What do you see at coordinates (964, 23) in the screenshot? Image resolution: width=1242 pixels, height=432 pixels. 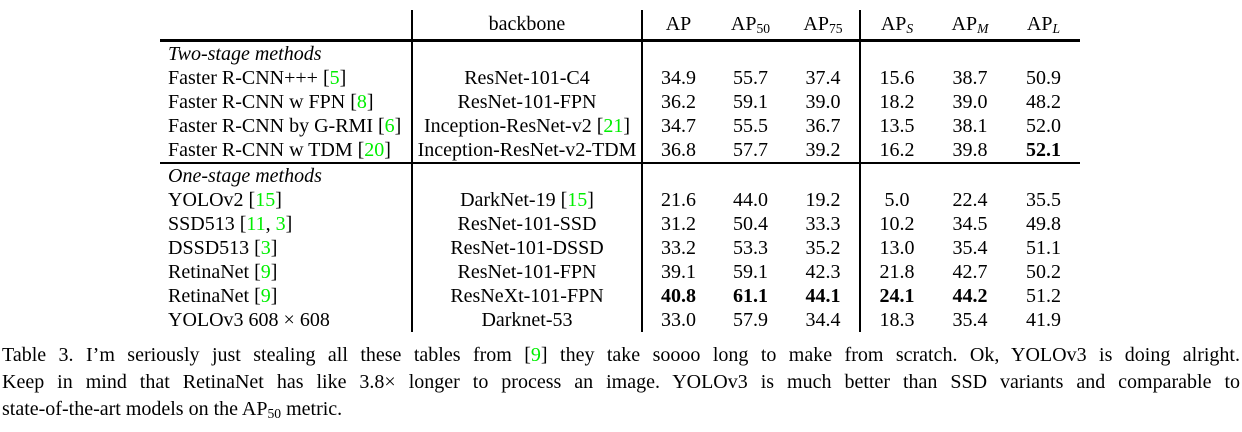 I see `header-apm-base: AP` at bounding box center [964, 23].